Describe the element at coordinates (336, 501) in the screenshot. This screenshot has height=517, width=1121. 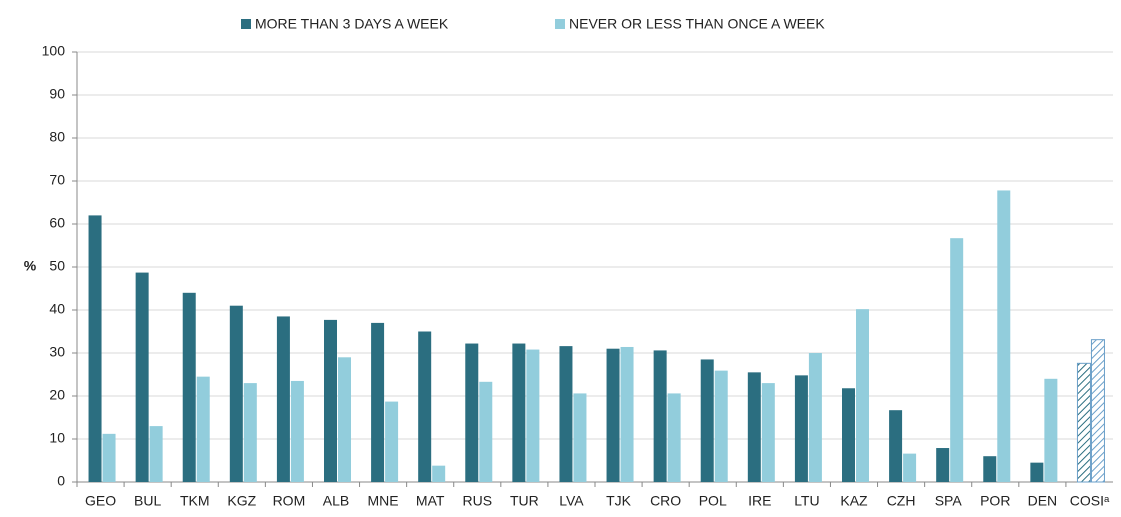
I see `x-tick-label: ALB` at that location.